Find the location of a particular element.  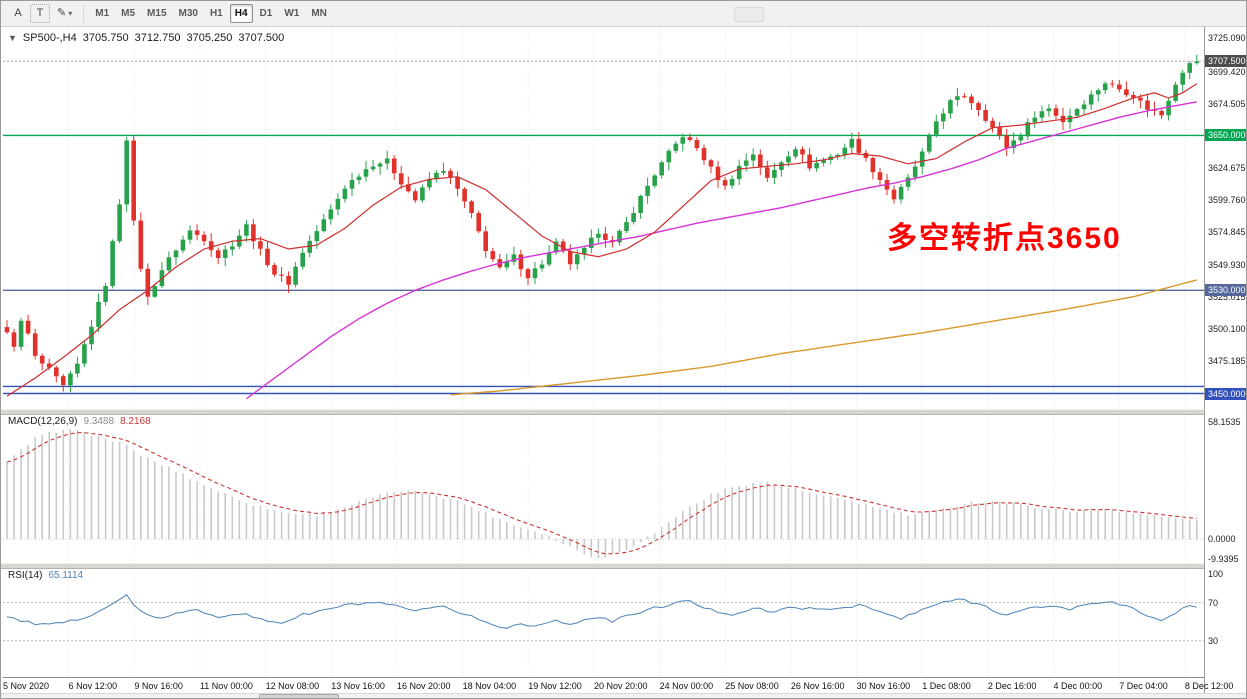

time-axis-label: 5 Nov 2020 is located at coordinates (26, 686).